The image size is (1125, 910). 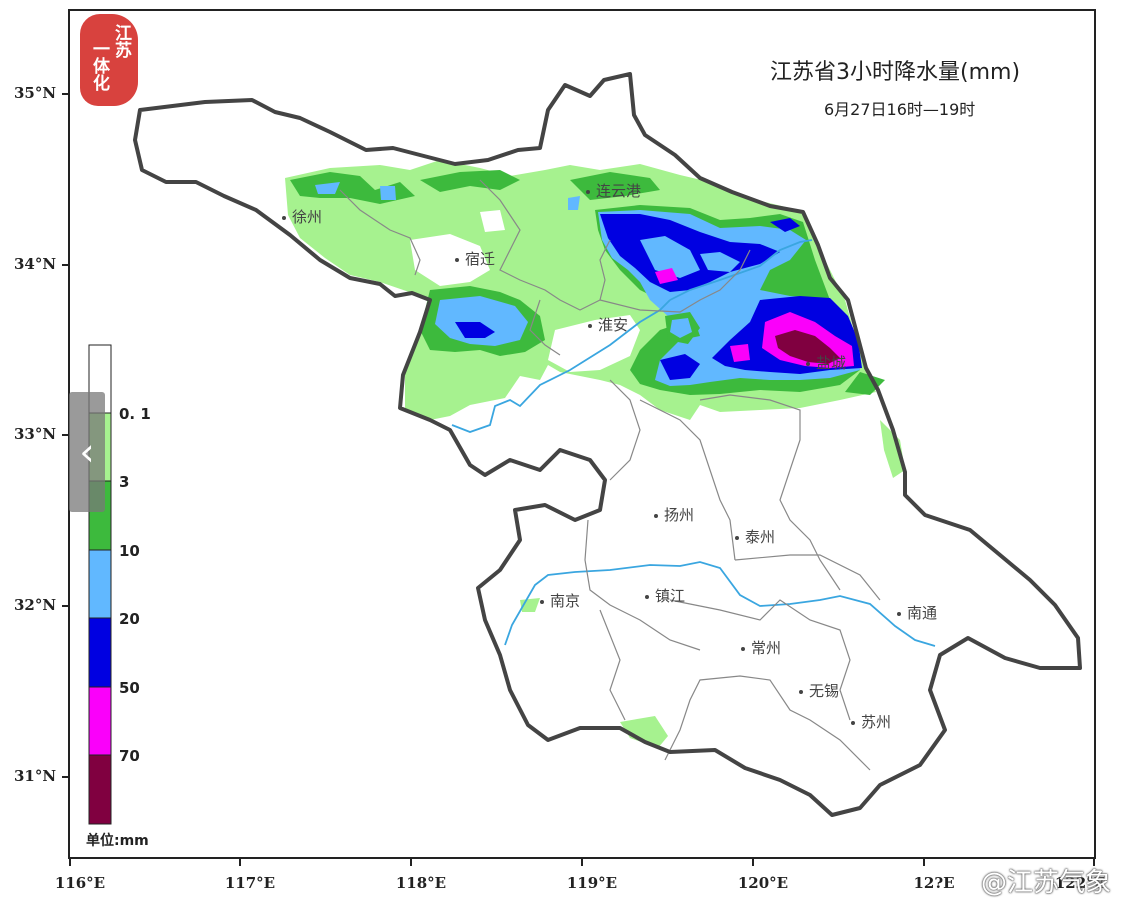 I want to click on city-suzhou: 苏州, so click(x=871, y=721).